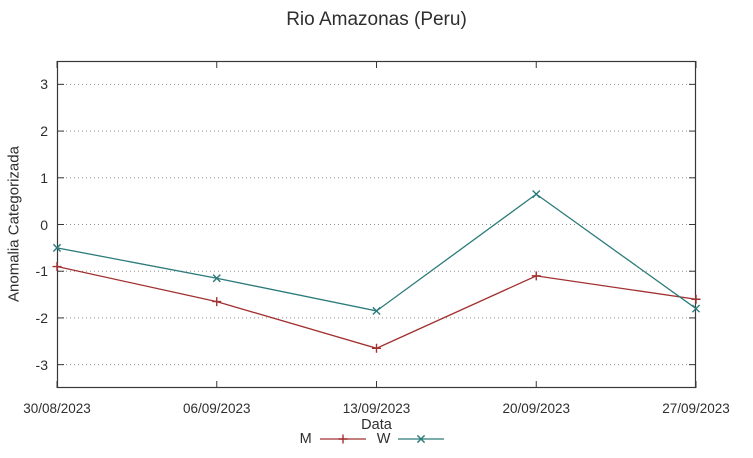 The height and width of the screenshot is (458, 753). I want to click on y-tick-label: -3, so click(41, 364).